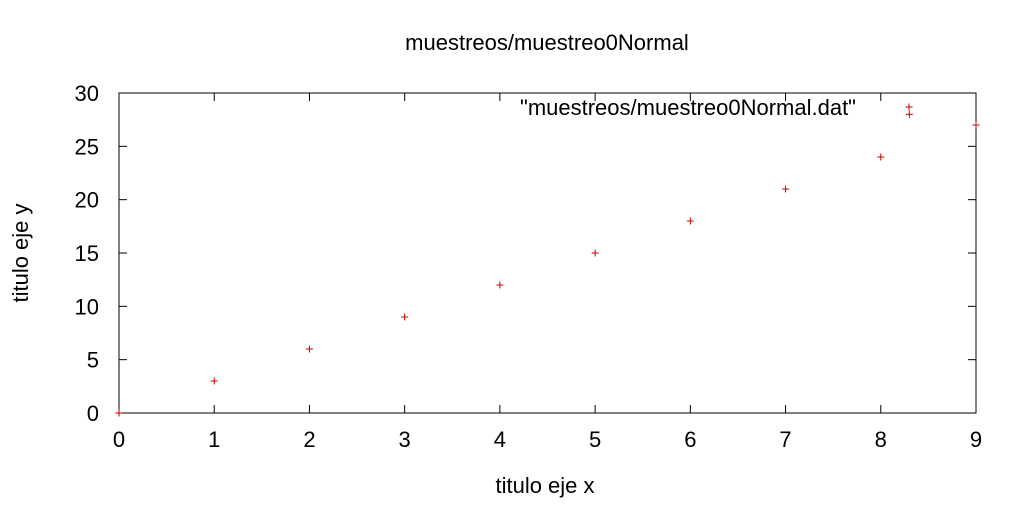 The width and height of the screenshot is (1024, 512). What do you see at coordinates (87, 93) in the screenshot?
I see `y-tick-label: 30` at bounding box center [87, 93].